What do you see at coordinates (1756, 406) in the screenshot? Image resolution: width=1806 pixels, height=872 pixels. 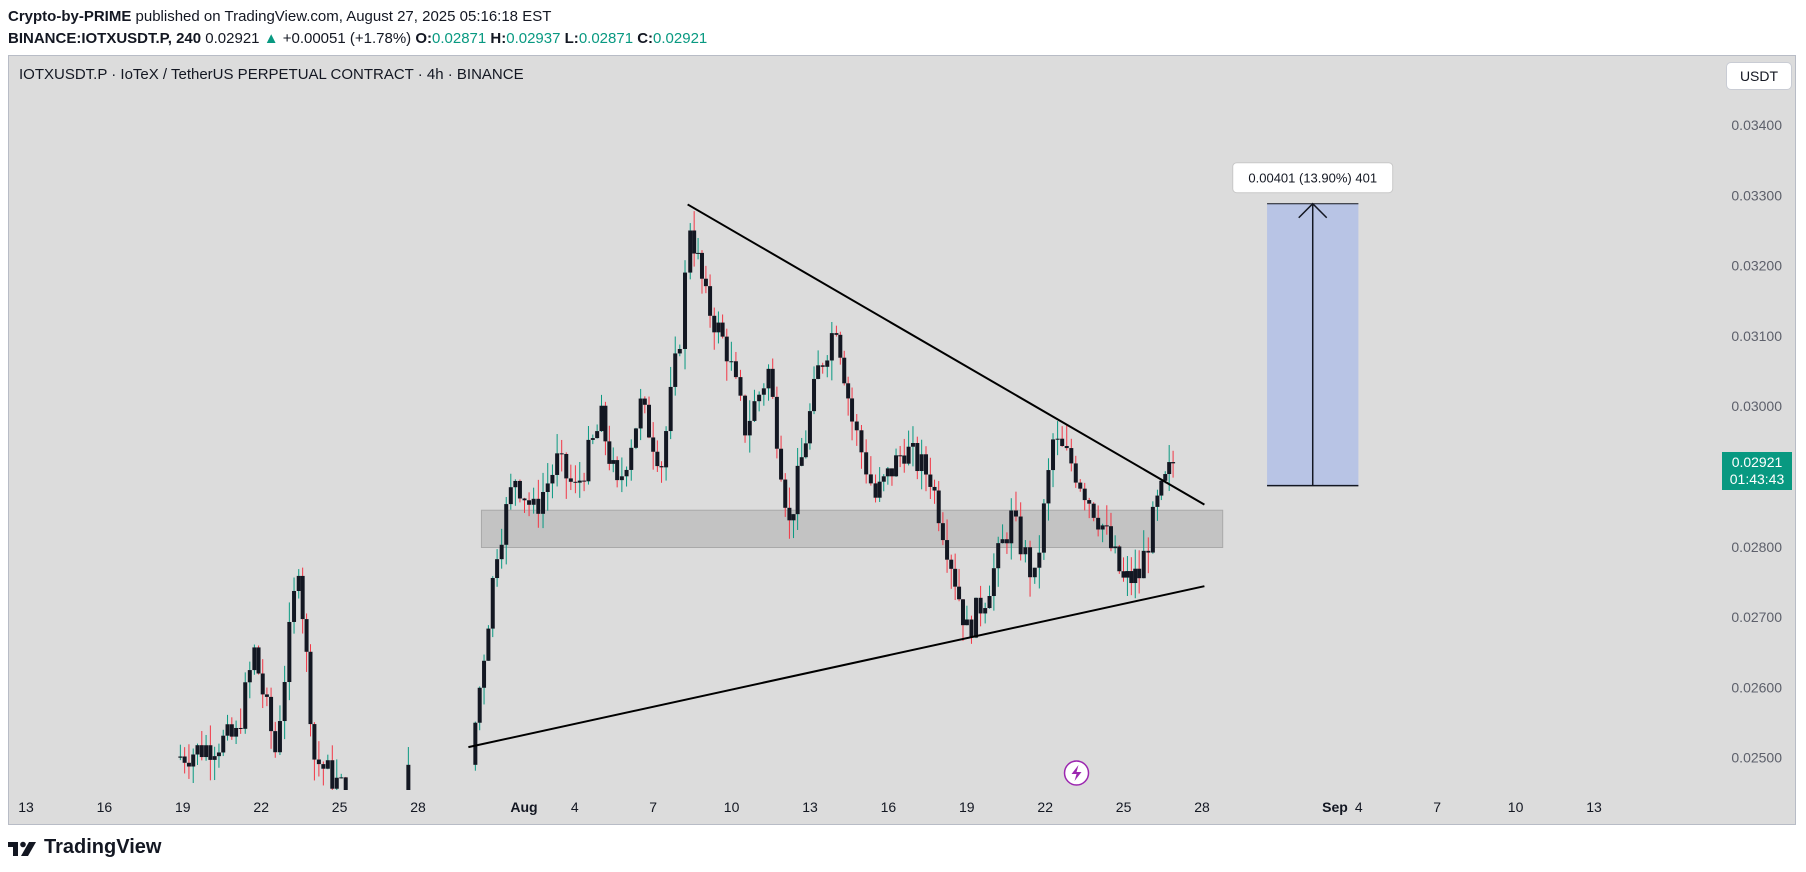 I see `y-axis-tick-label: 0.03000` at bounding box center [1756, 406].